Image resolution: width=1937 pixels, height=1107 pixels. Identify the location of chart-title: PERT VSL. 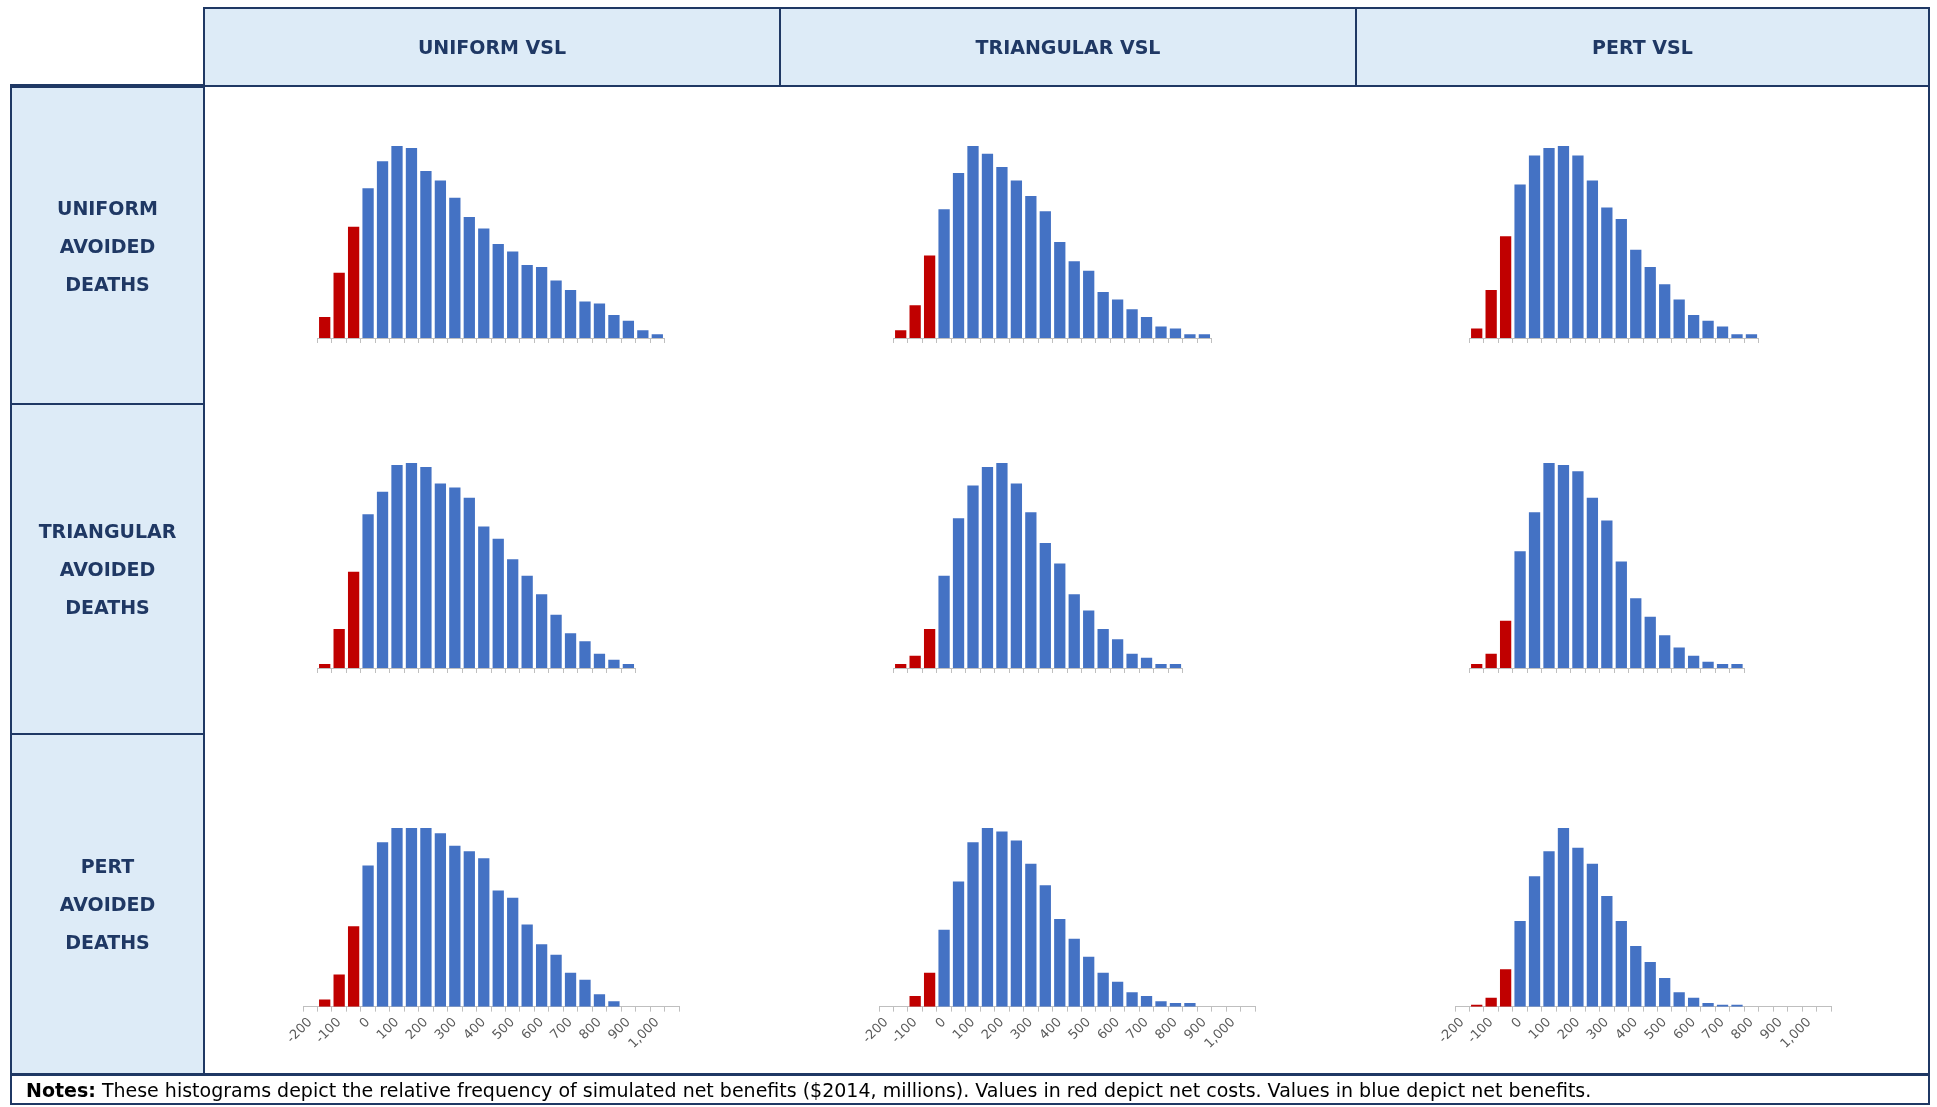
(1642, 47).